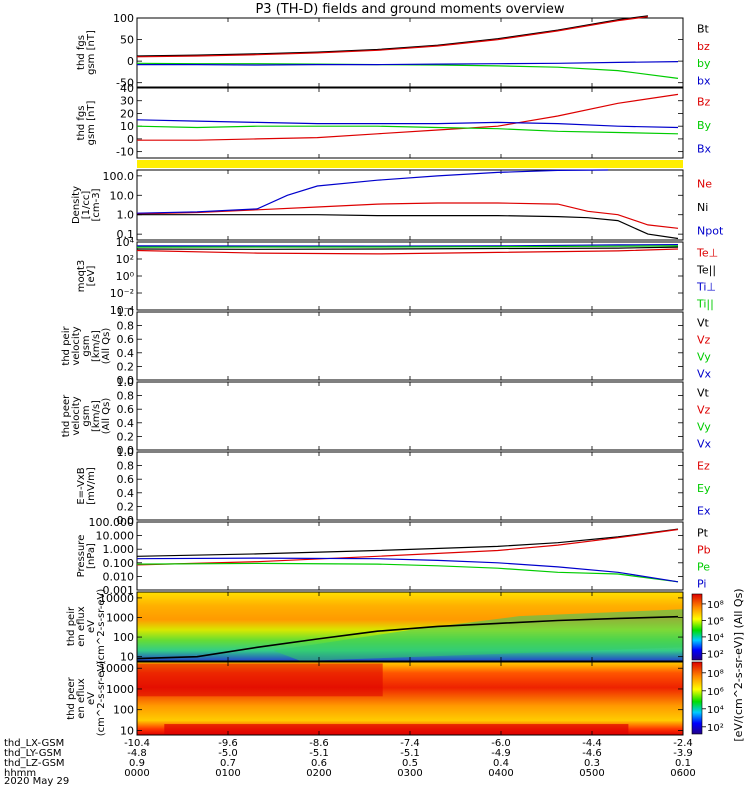  What do you see at coordinates (122, 195) in the screenshot?
I see `y-tick-label: 10.0` at bounding box center [122, 195].